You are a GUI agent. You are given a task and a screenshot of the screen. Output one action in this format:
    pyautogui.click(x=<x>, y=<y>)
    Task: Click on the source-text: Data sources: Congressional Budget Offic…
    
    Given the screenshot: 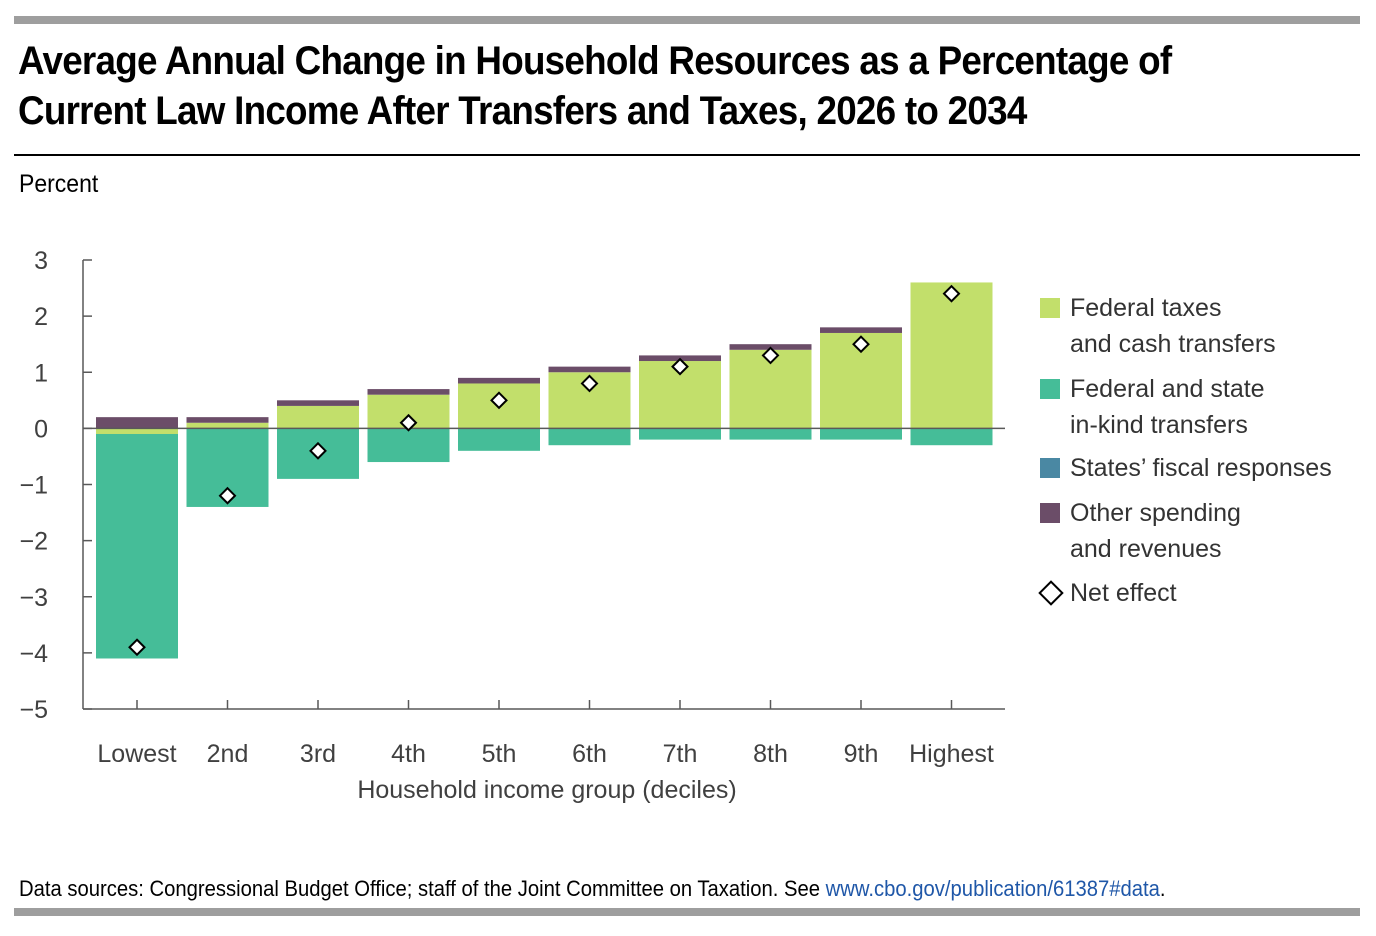 What is the action you would take?
    pyautogui.click(x=422, y=888)
    